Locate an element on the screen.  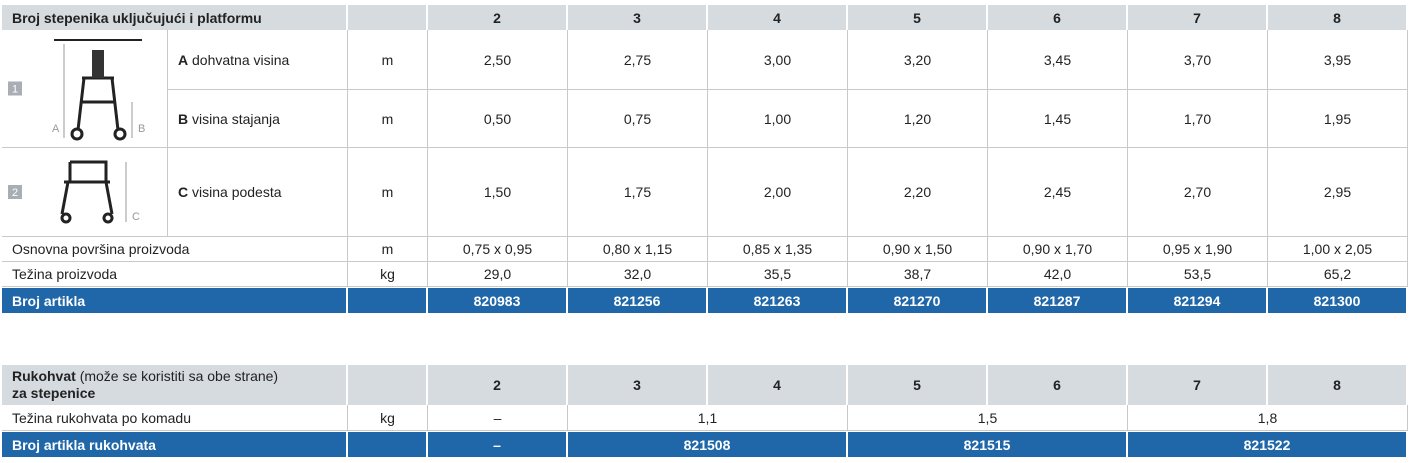
header-step: 8 is located at coordinates (1338, 385).